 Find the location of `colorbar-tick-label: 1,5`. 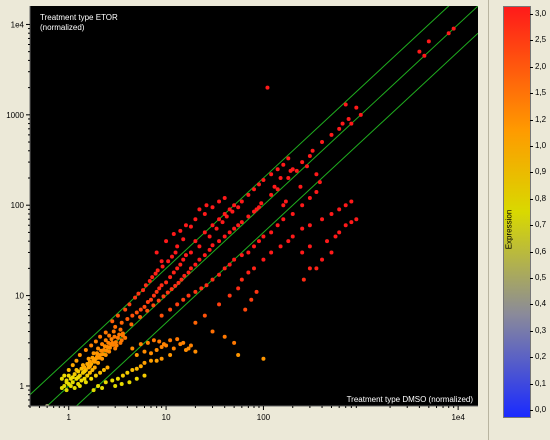

colorbar-tick-label: 1,5 is located at coordinates (541, 93).